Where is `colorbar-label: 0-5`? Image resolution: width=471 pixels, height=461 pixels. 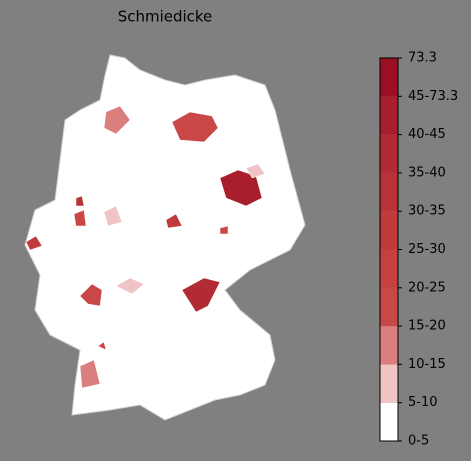
colorbar-label: 0-5 is located at coordinates (418, 441).